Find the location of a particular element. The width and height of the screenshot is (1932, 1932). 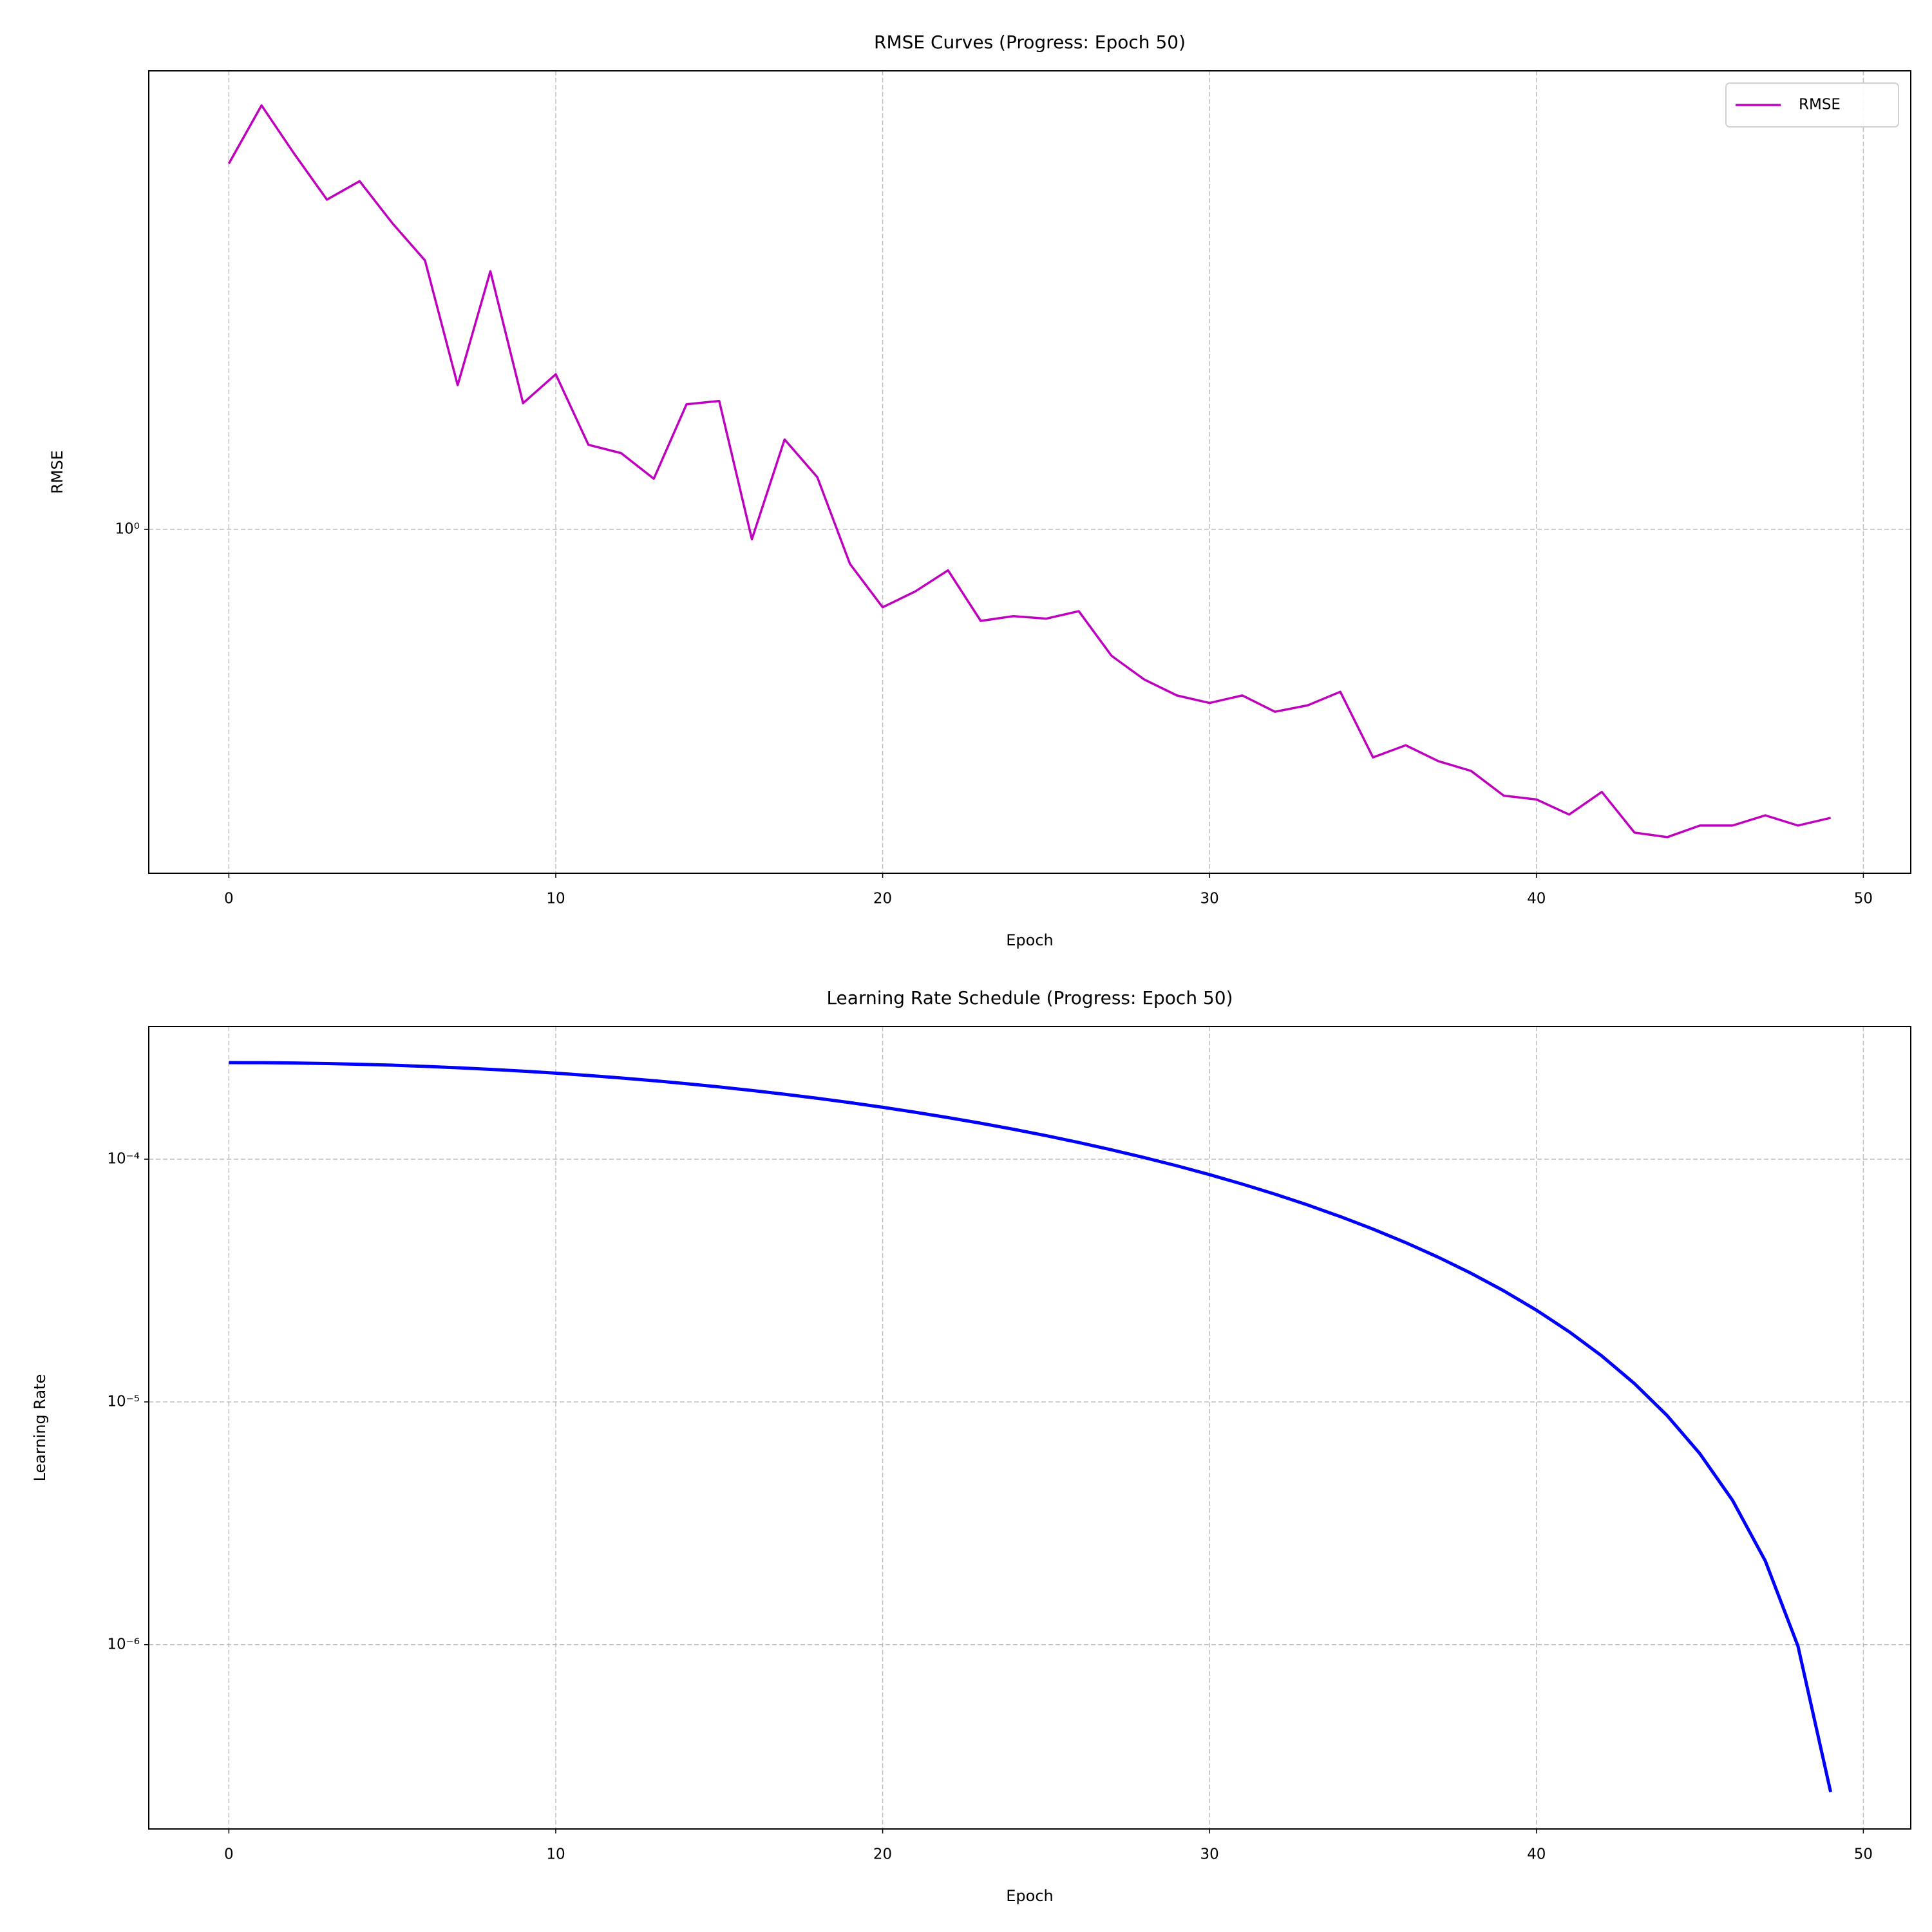

y-axis-label: Learning Rate is located at coordinates (40, 1428).